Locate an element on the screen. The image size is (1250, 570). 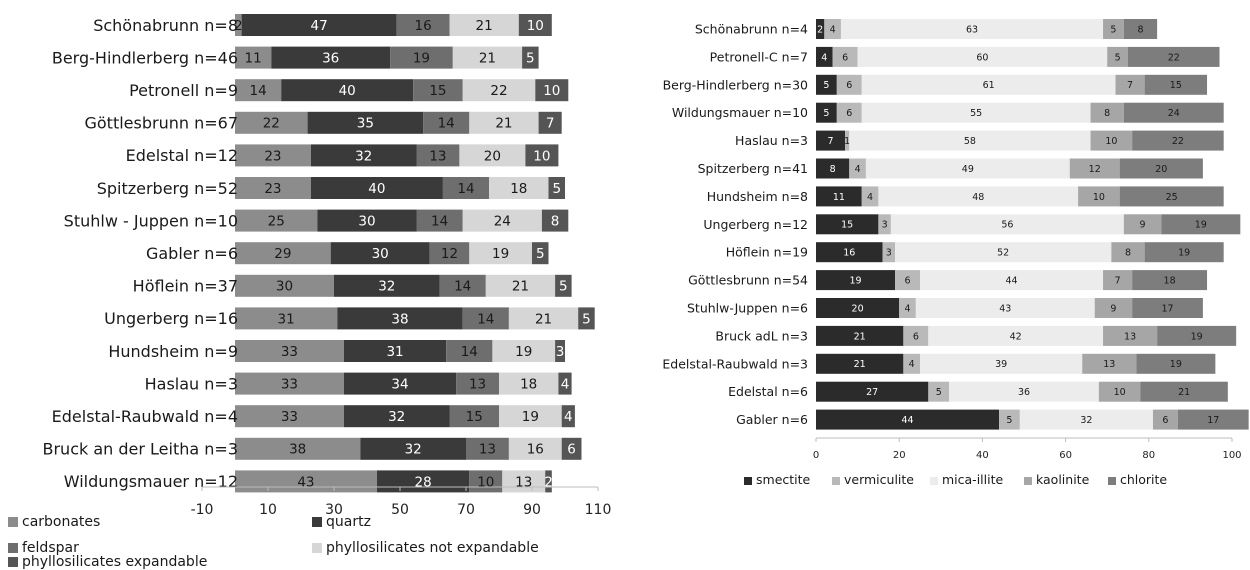
value-label-quartz-wildungsmauer-n-12: 28 is located at coordinates (423, 482).